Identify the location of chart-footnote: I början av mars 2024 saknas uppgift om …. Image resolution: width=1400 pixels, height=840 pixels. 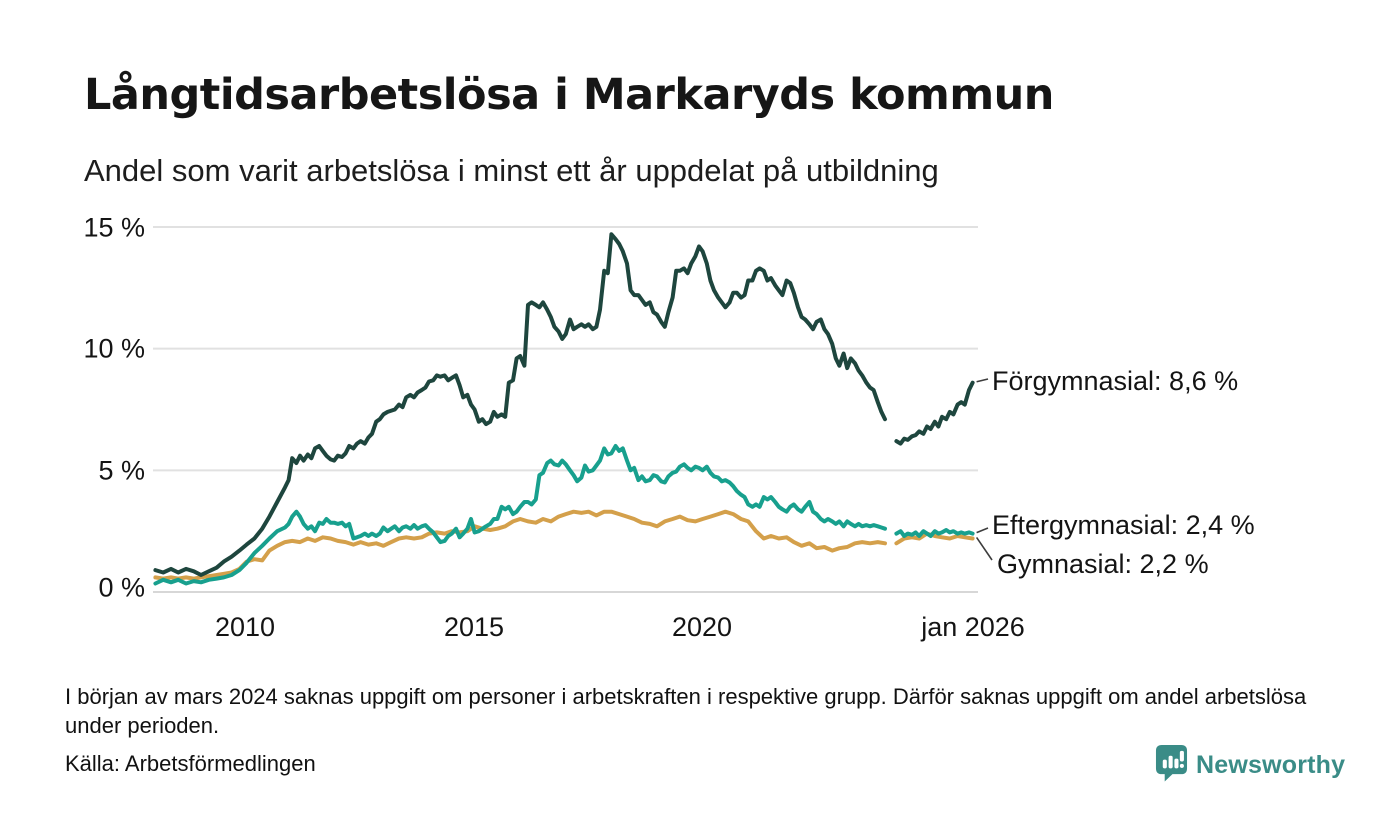
(686, 711).